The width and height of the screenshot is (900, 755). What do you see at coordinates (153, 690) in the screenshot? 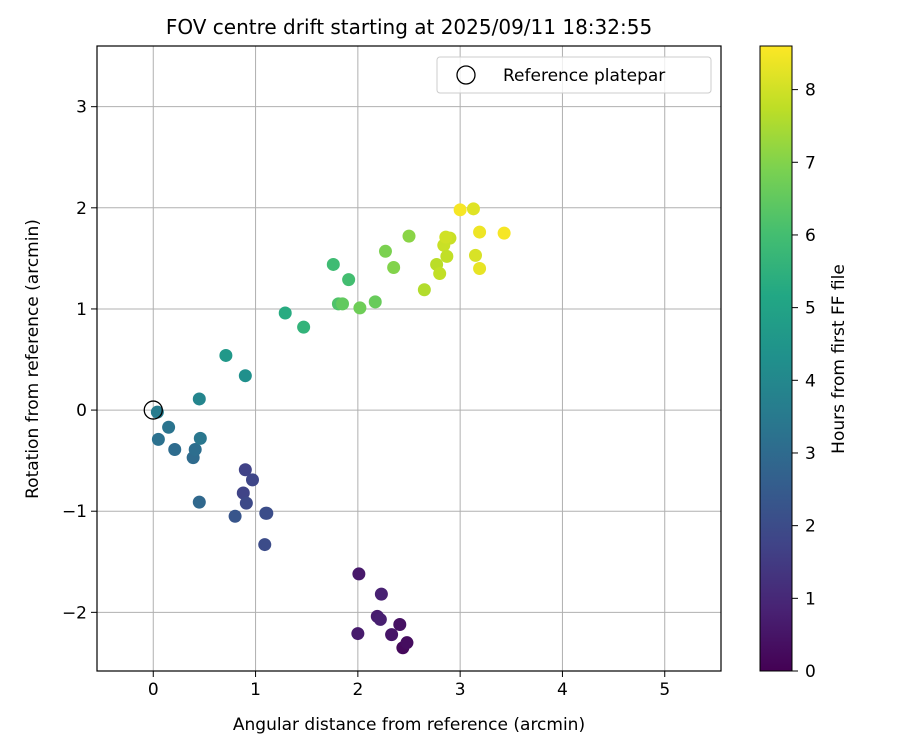
I see `x-tick-label: 0` at bounding box center [153, 690].